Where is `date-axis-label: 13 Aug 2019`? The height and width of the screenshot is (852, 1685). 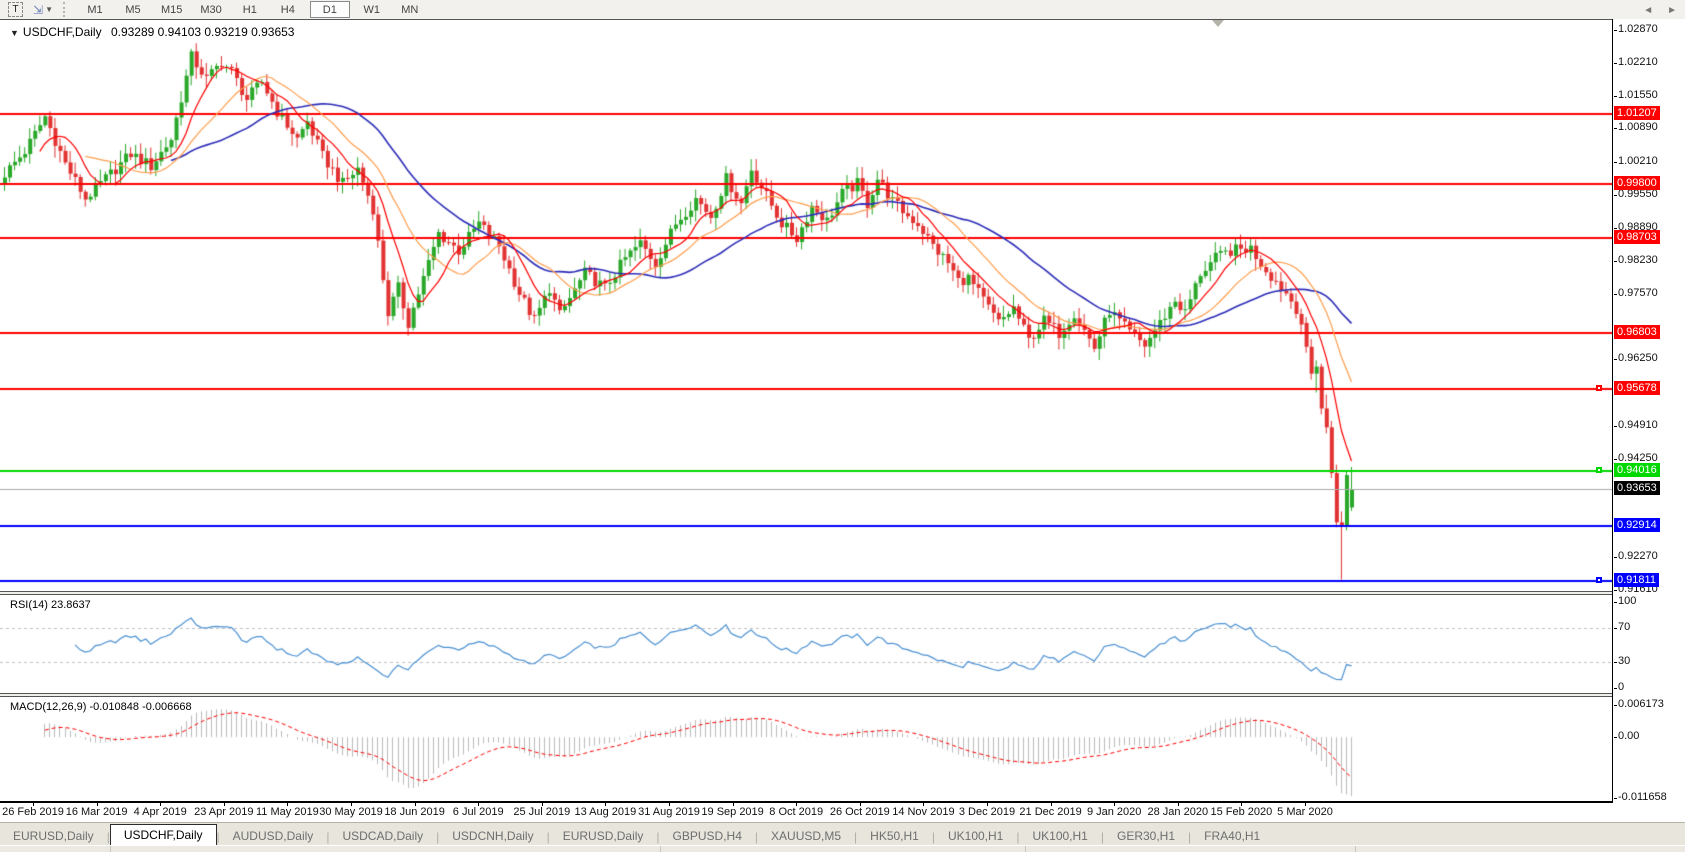 date-axis-label: 13 Aug 2019 is located at coordinates (605, 812).